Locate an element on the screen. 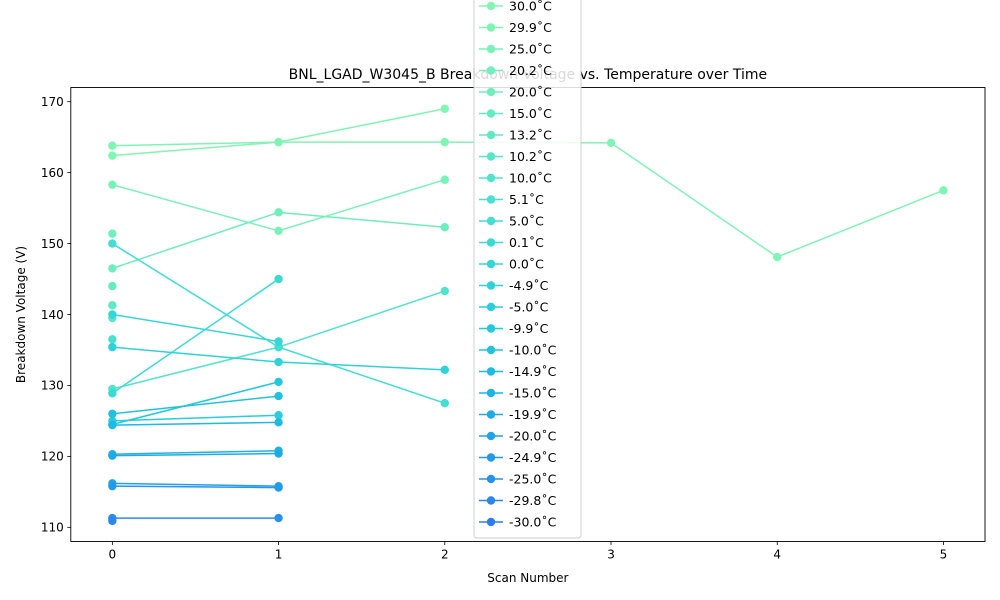 The height and width of the screenshot is (600, 1000). x-tick-label: 5 is located at coordinates (944, 555).